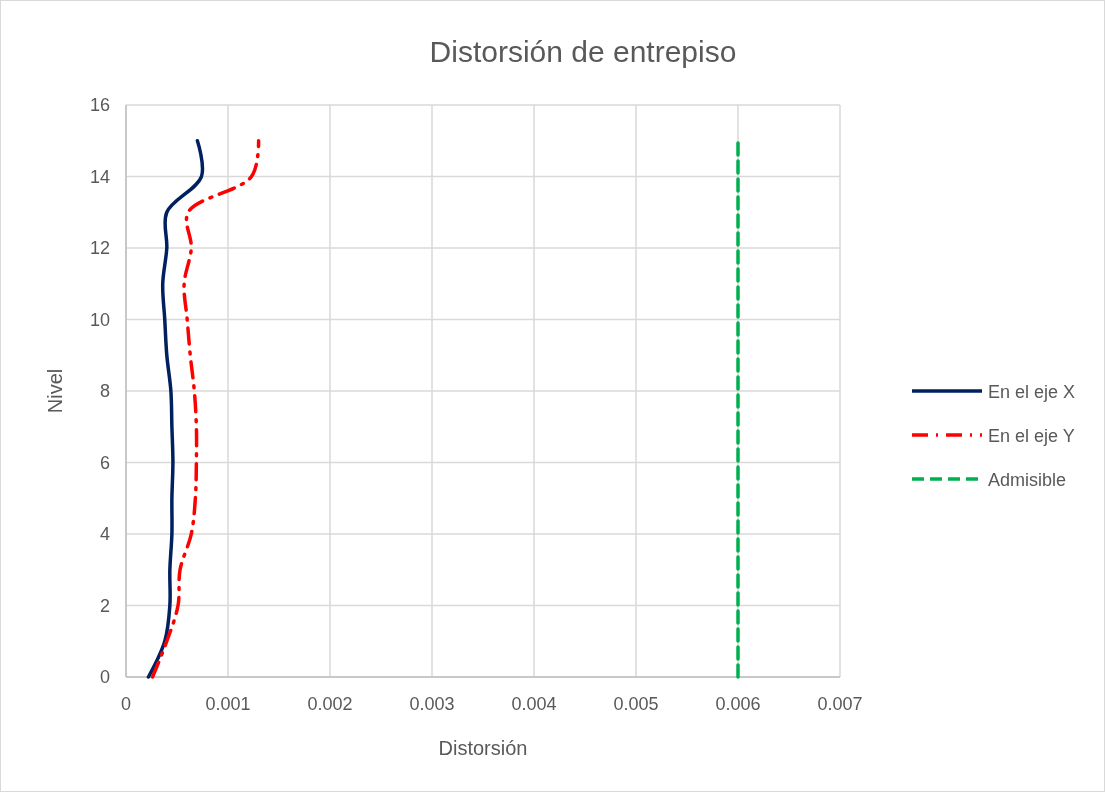 This screenshot has height=792, width=1105. I want to click on chart-title: Distorsión de entrepiso, so click(583, 51).